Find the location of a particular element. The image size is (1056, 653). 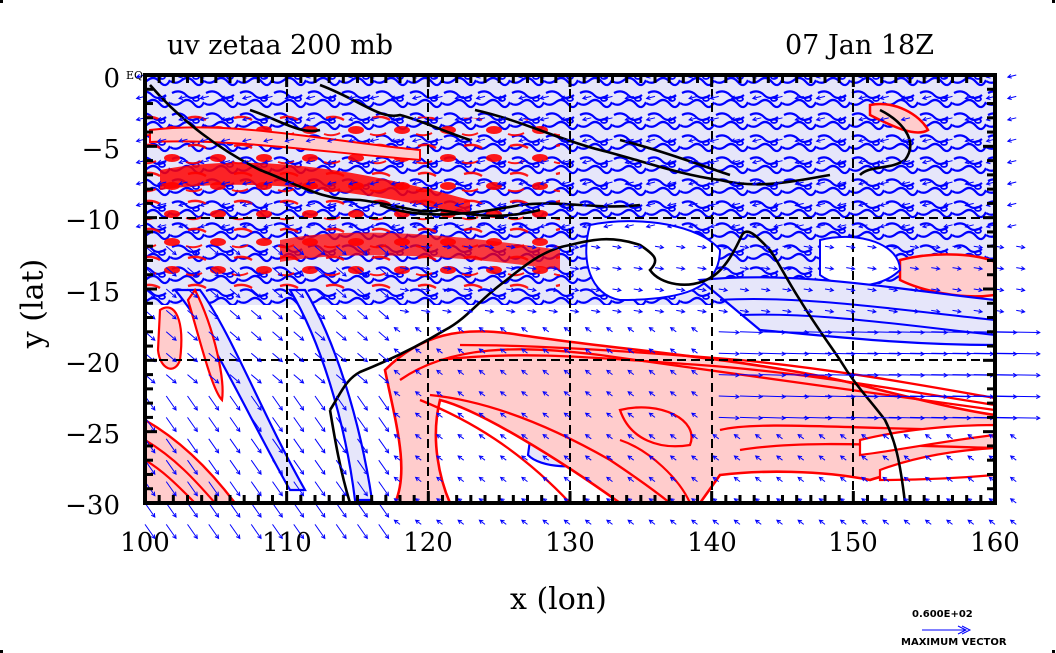

y-tick-label: −10 is located at coordinates (92, 221).